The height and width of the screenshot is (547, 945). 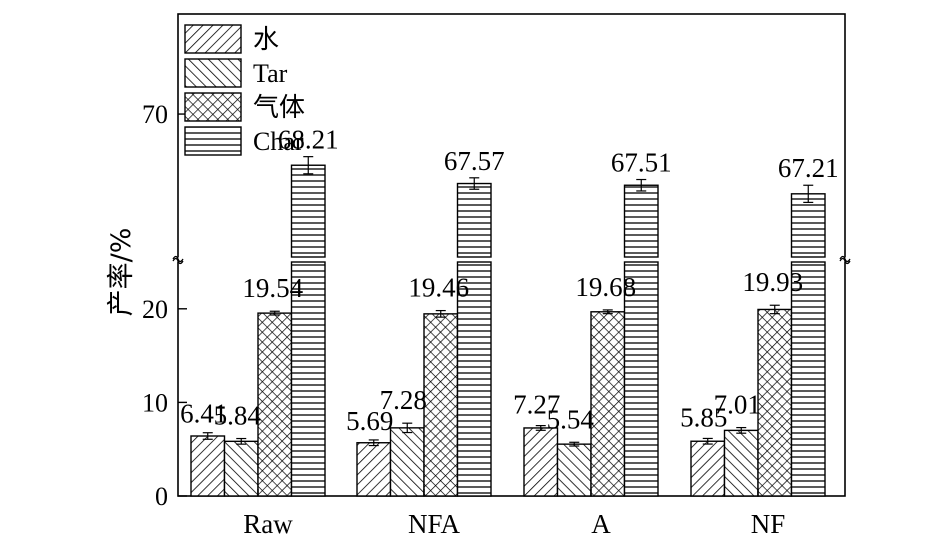 I want to click on data-label: 5.85, so click(x=703, y=417).